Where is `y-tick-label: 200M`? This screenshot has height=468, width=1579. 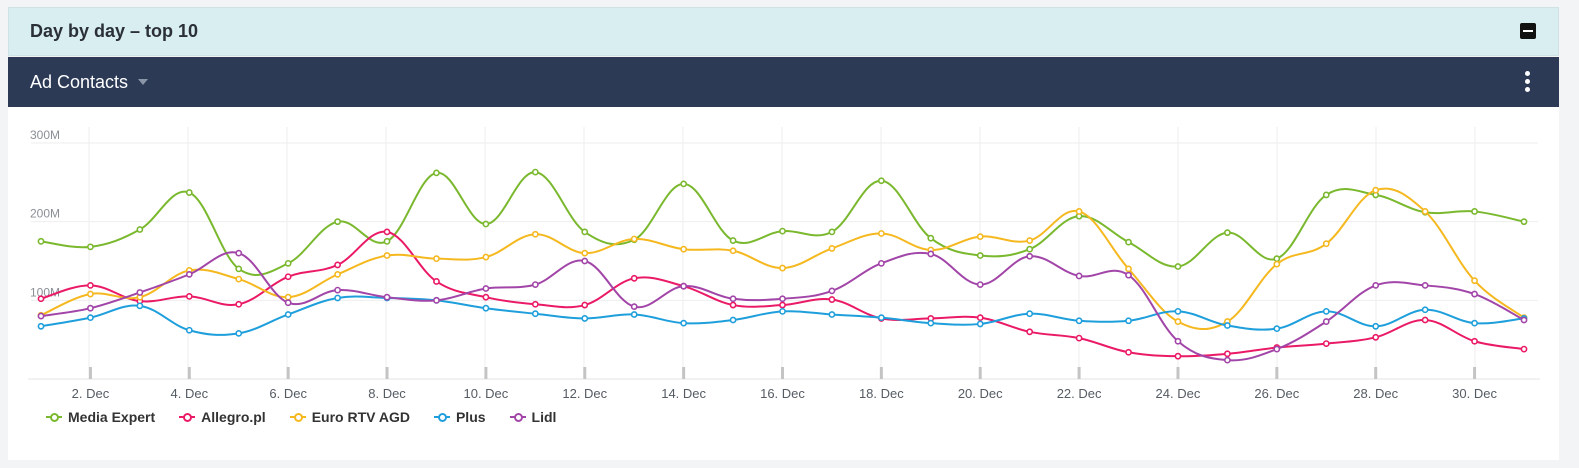
y-tick-label: 200M is located at coordinates (45, 214).